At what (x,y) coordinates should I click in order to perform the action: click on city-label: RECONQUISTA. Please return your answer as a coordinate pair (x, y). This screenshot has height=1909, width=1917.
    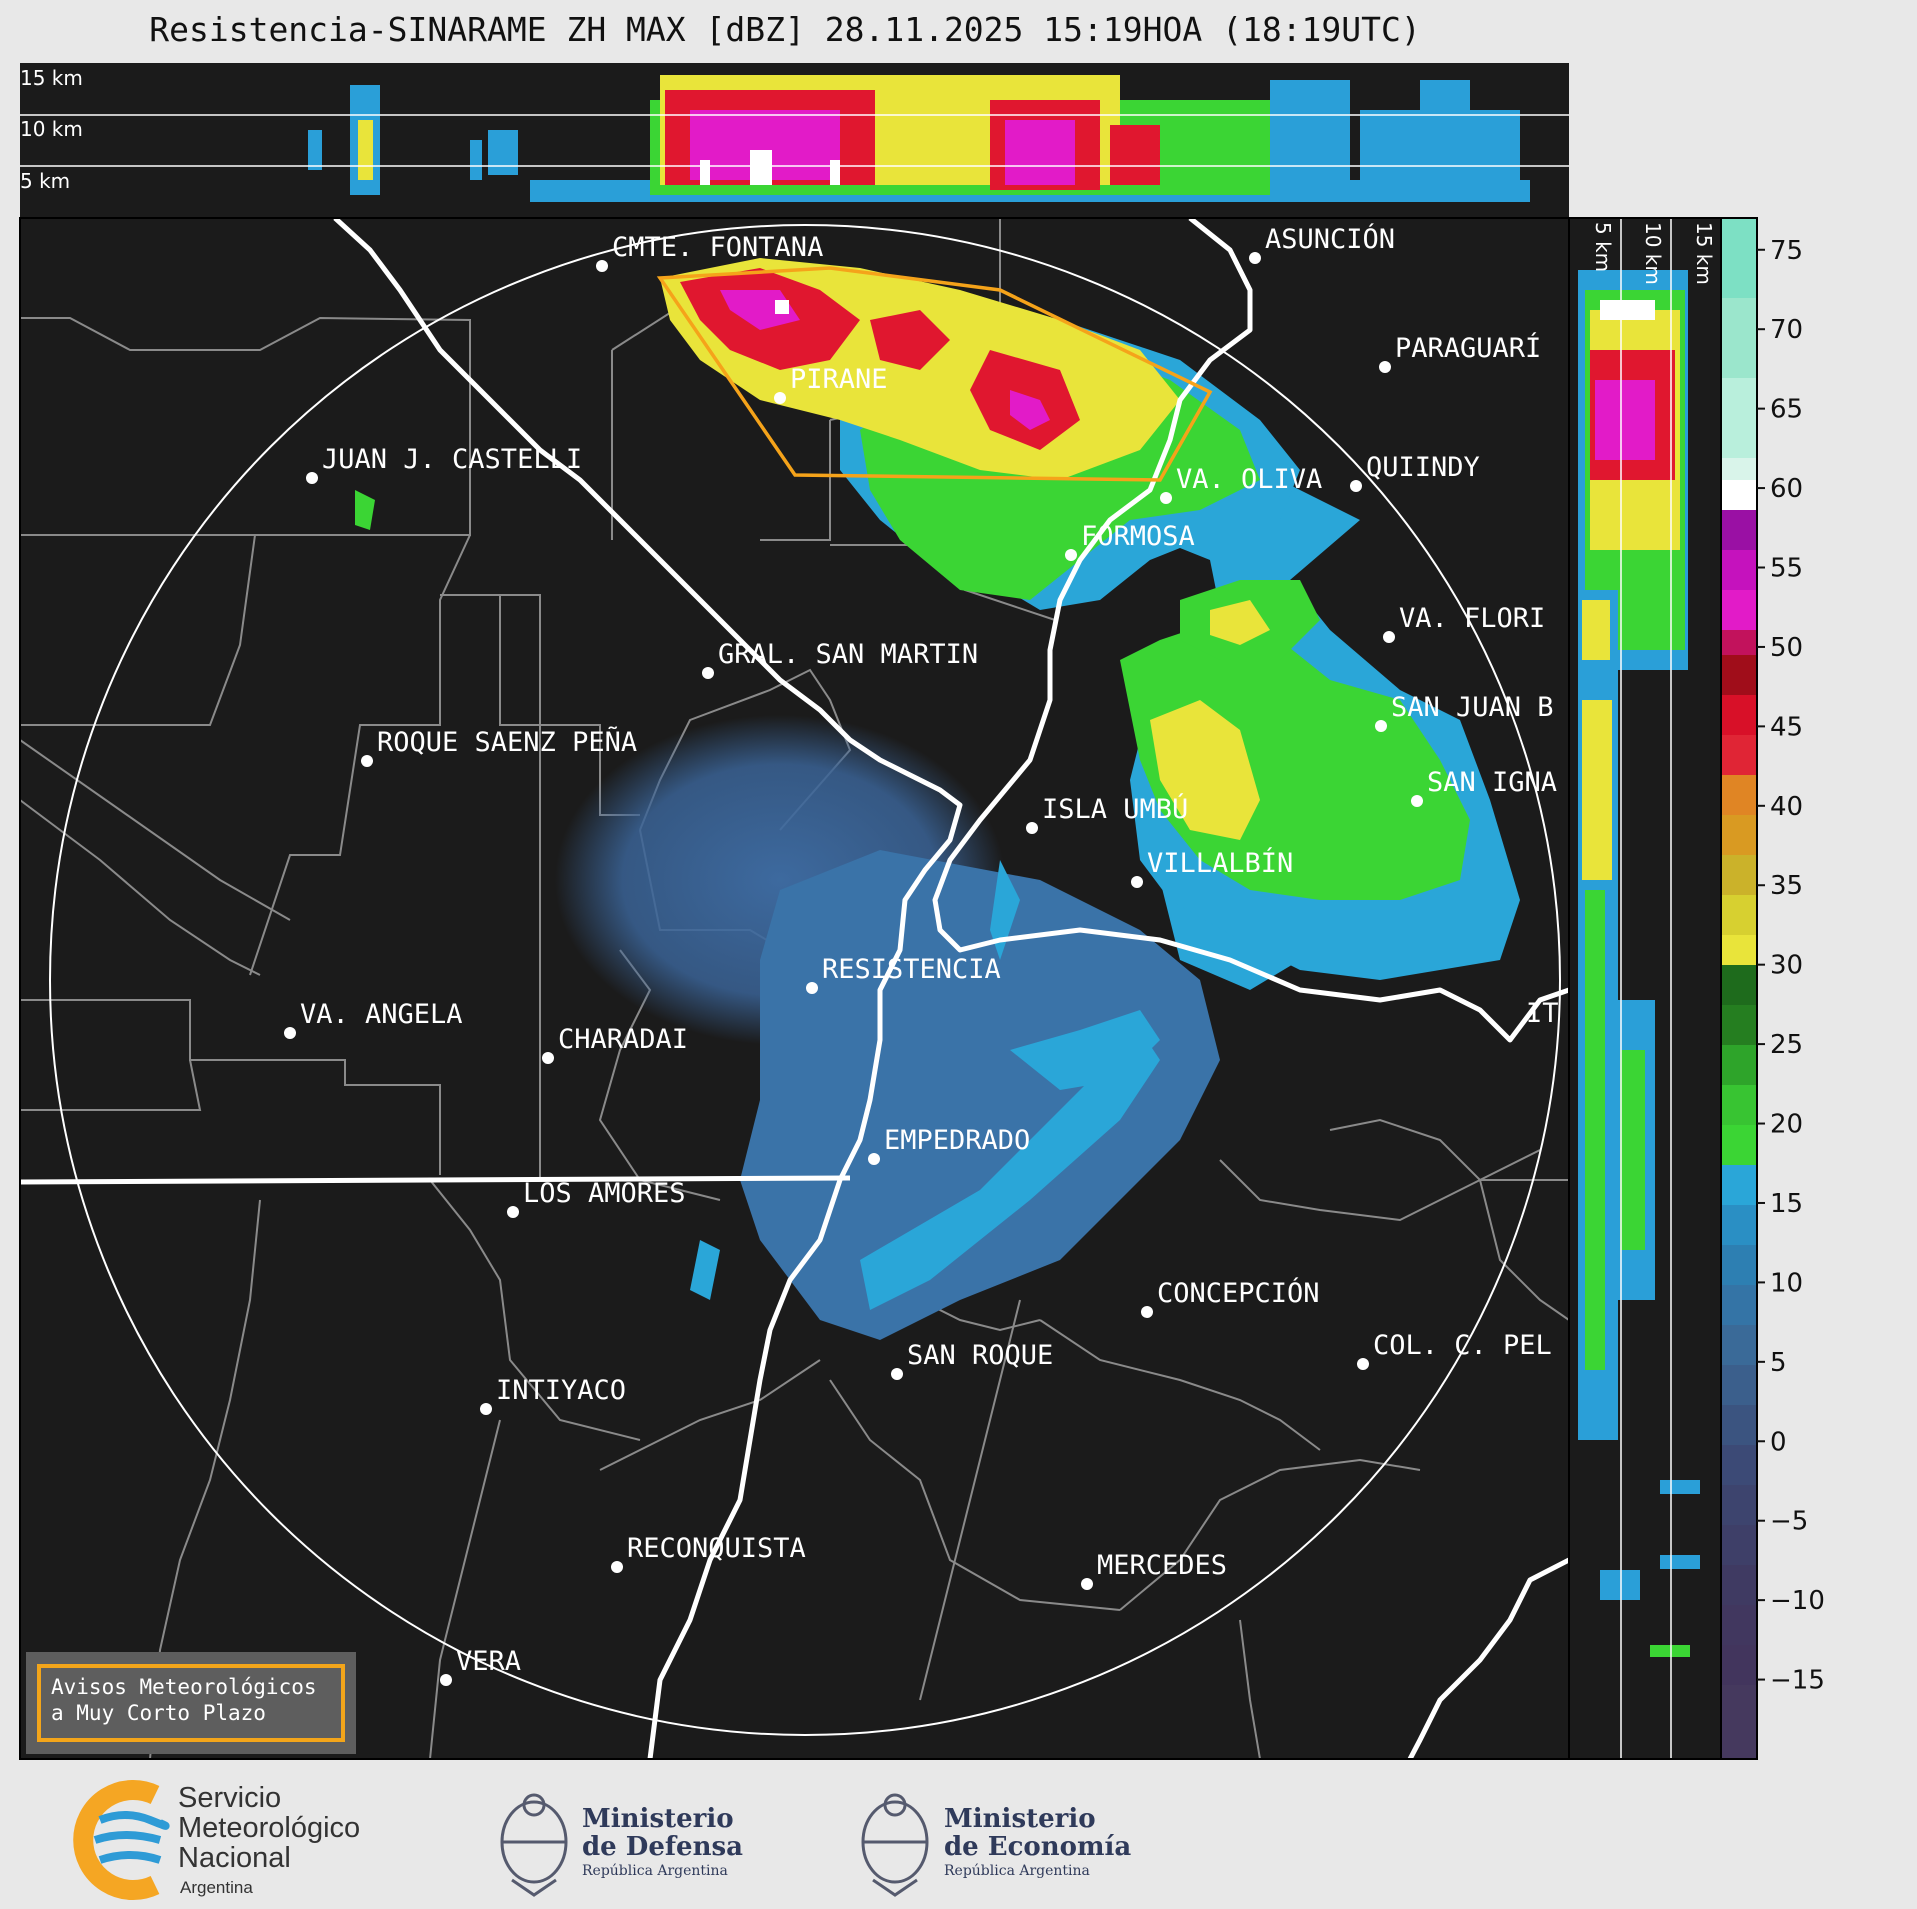
    Looking at the image, I should click on (716, 1548).